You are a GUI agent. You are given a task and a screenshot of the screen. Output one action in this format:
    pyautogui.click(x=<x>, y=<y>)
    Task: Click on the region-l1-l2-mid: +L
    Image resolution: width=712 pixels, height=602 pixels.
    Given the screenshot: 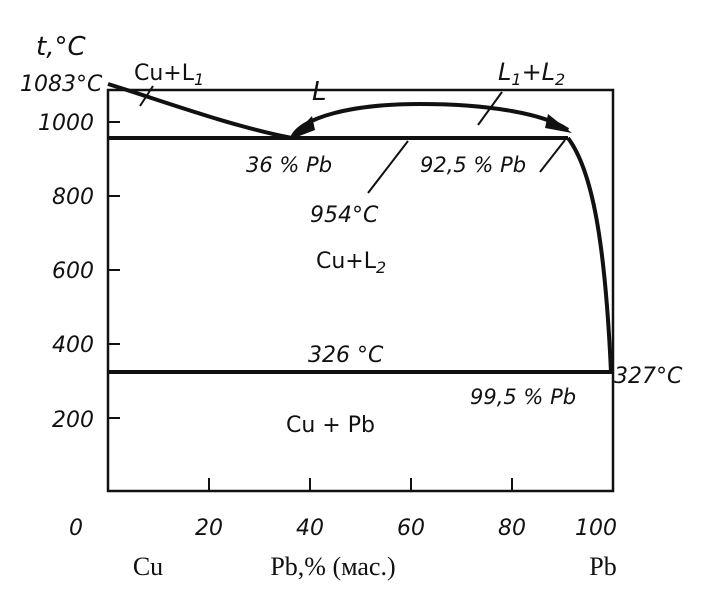 What is the action you would take?
    pyautogui.click(x=538, y=72)
    